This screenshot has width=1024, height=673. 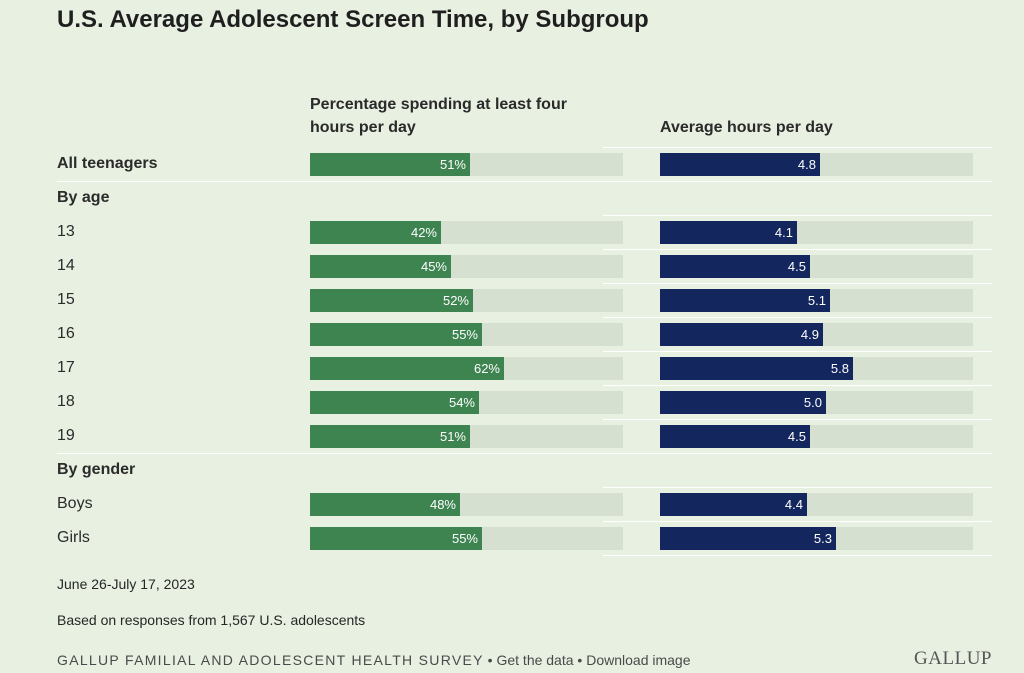 What do you see at coordinates (423, 232) in the screenshot?
I see `pct-value-label: 42%` at bounding box center [423, 232].